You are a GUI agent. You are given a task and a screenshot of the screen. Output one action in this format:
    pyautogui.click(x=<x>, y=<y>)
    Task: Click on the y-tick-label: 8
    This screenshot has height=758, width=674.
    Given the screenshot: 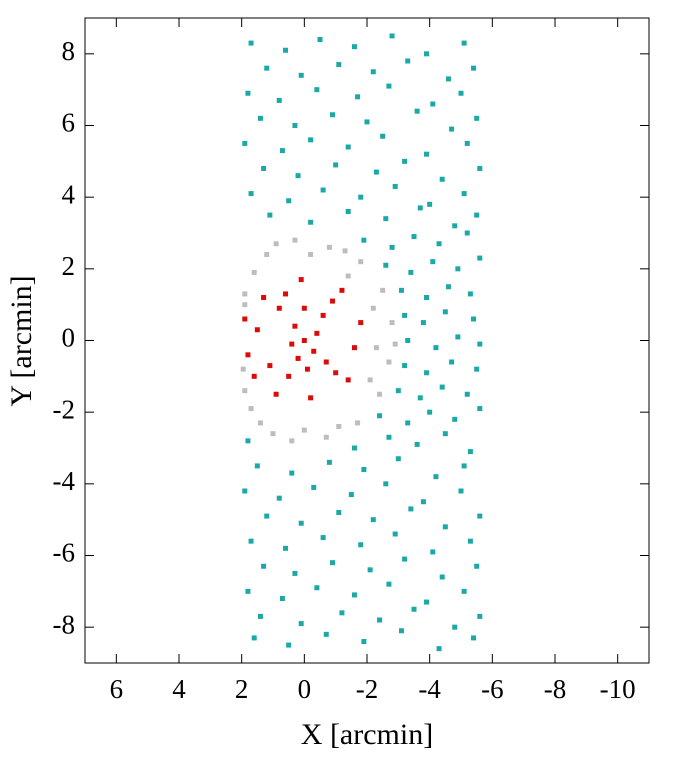 What is the action you would take?
    pyautogui.click(x=69, y=51)
    